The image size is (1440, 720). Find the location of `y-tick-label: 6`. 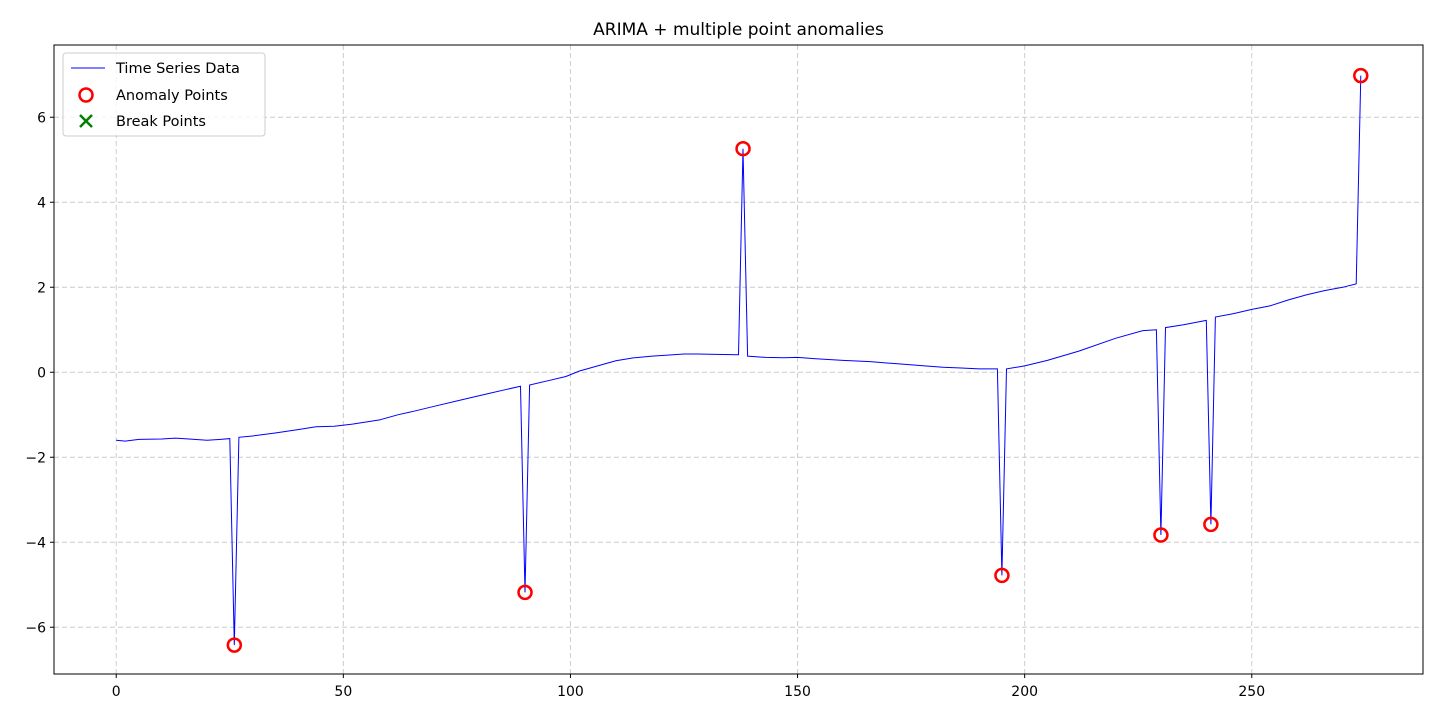

y-tick-label: 6 is located at coordinates (41, 118).